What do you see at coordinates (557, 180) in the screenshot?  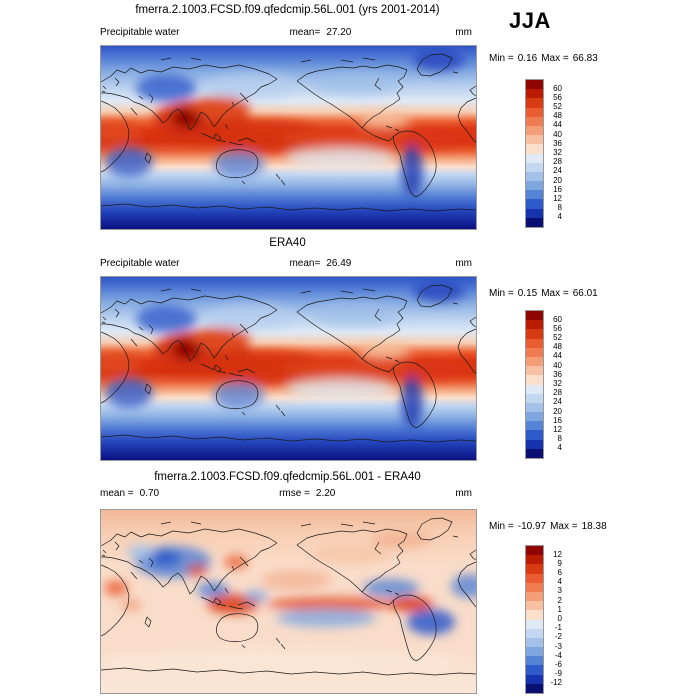 I see `colorbar-tick-label: 20` at bounding box center [557, 180].